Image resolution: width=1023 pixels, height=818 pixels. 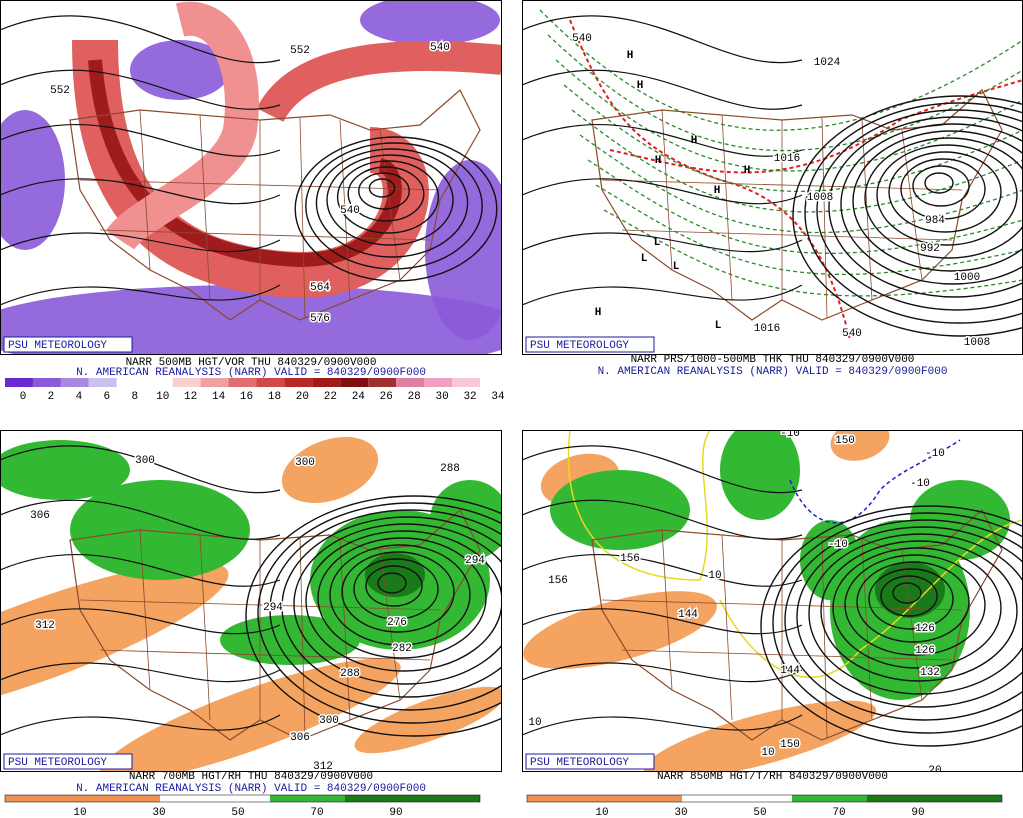 I want to click on contour-label: 20, so click(x=934, y=771).